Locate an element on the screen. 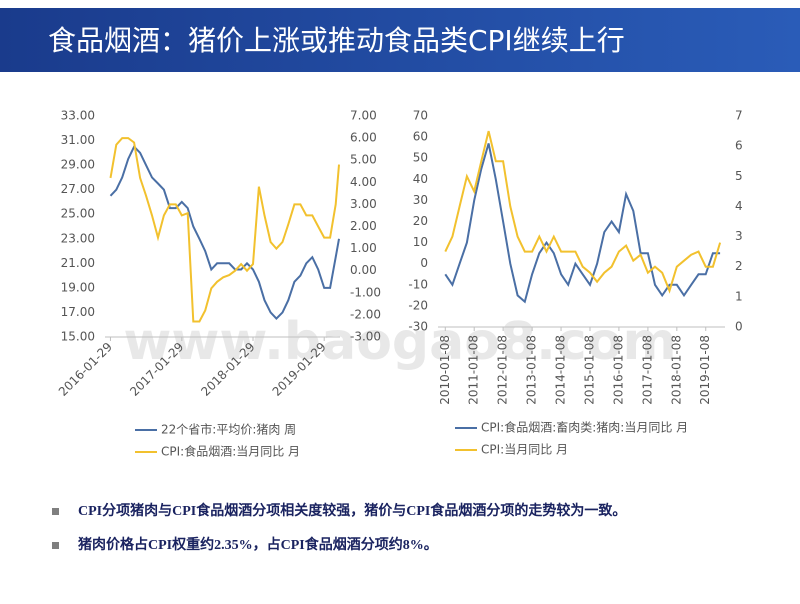 The height and width of the screenshot is (604, 800). legend-label: CPI:当月同比 月 is located at coordinates (524, 450).